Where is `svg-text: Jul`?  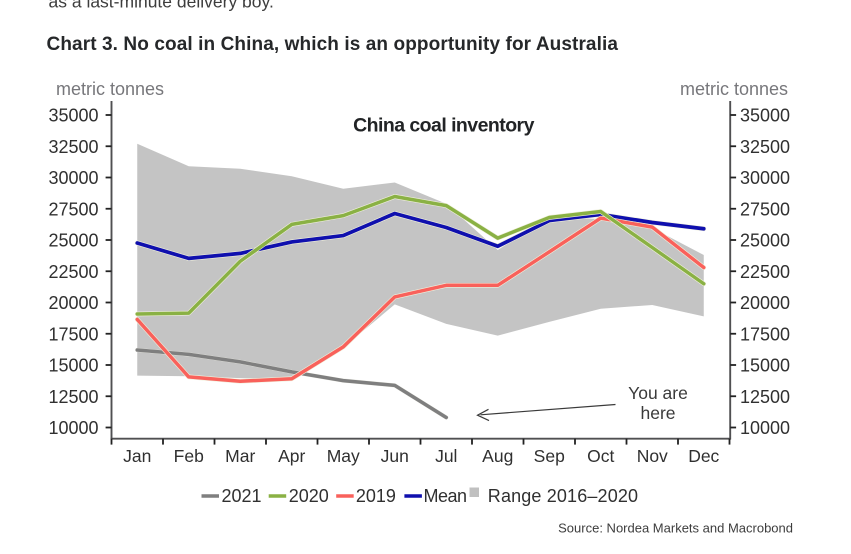 svg-text: Jul is located at coordinates (446, 456).